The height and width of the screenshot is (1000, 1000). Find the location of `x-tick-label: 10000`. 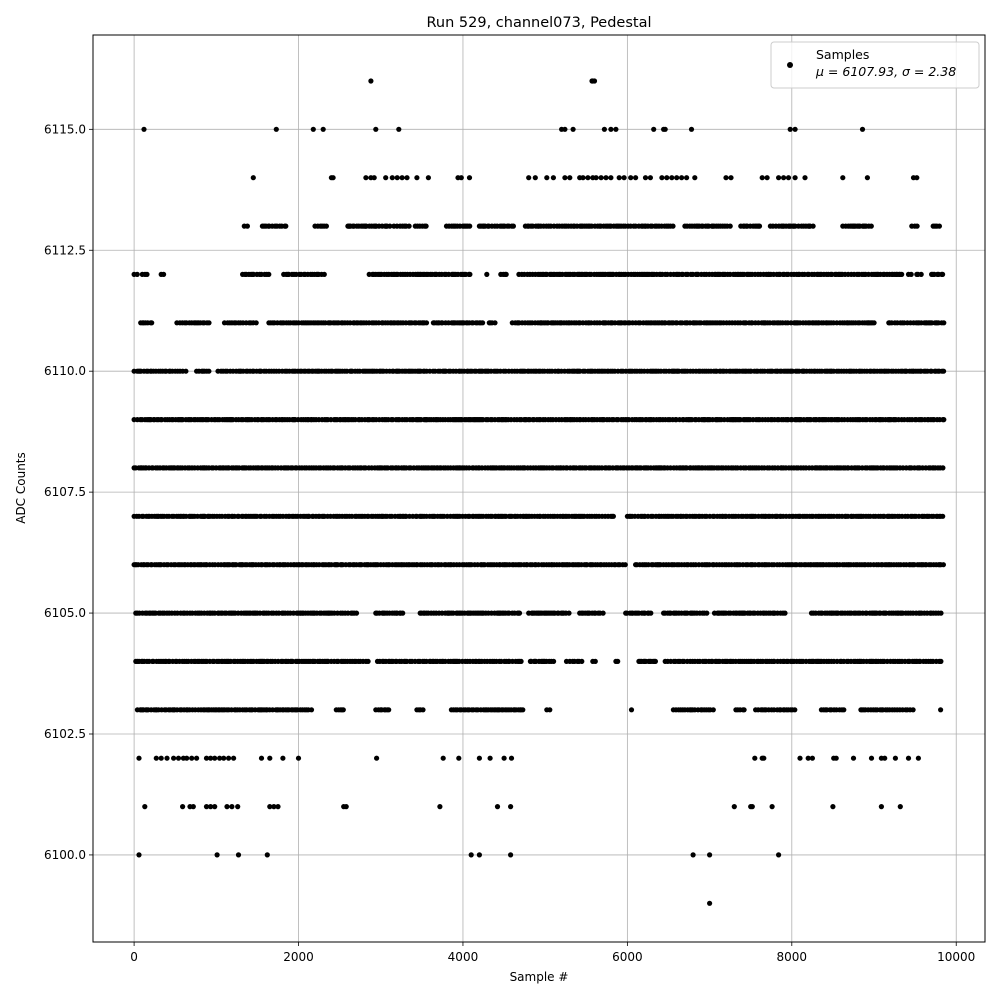

x-tick-label: 10000 is located at coordinates (956, 957).